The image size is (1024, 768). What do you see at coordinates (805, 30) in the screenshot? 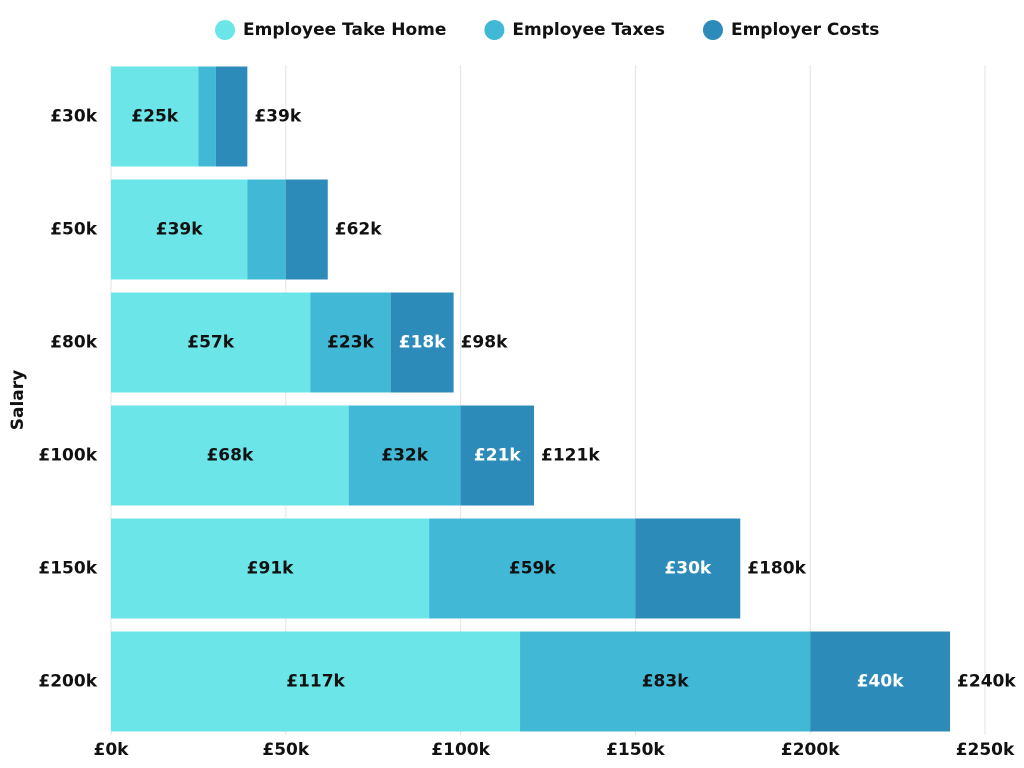
I see `legend-label: Employer Costs` at bounding box center [805, 30].